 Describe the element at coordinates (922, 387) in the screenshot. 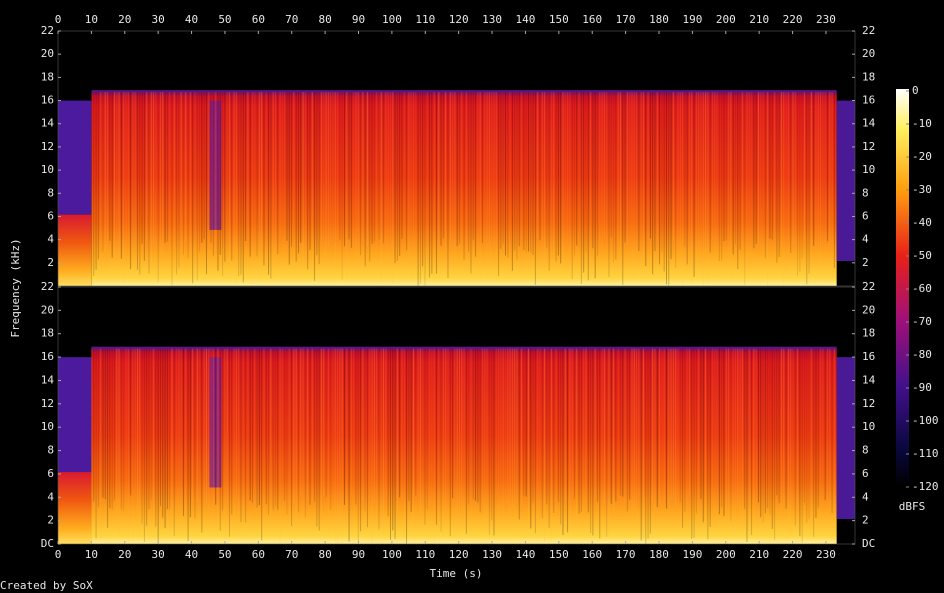

I see `colorbar-tick-label: -90` at that location.